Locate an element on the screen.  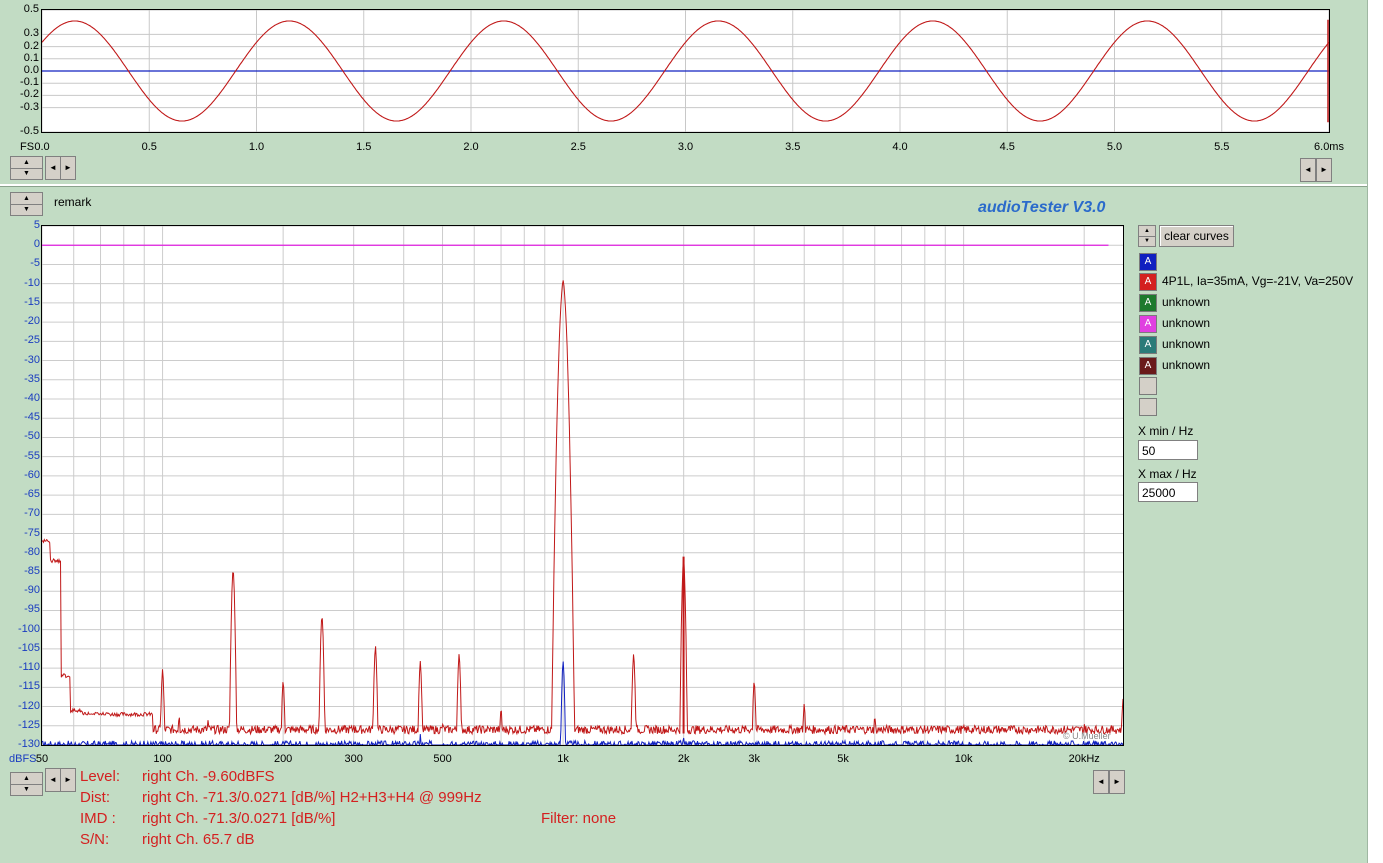
xmax-input: 25000 is located at coordinates (1168, 492).